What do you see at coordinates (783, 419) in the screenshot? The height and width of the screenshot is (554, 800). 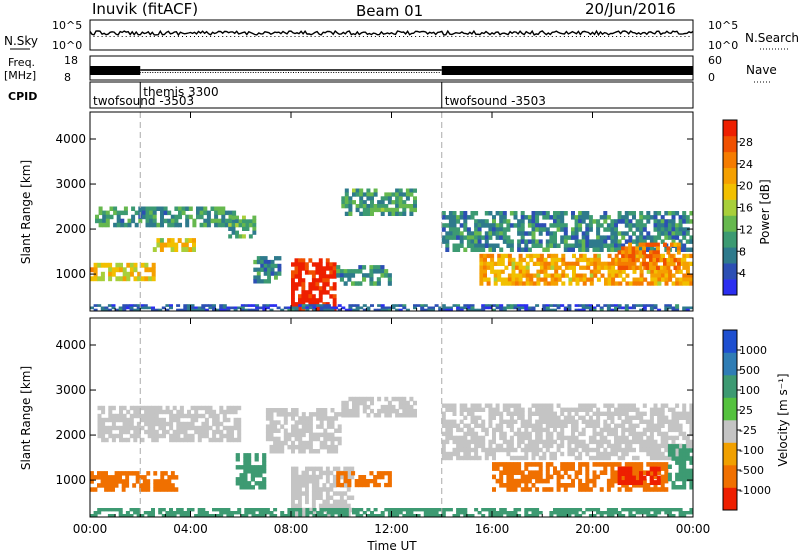 I see `velocity-colorbar-label: Velocity [m s⁻¹]` at bounding box center [783, 419].